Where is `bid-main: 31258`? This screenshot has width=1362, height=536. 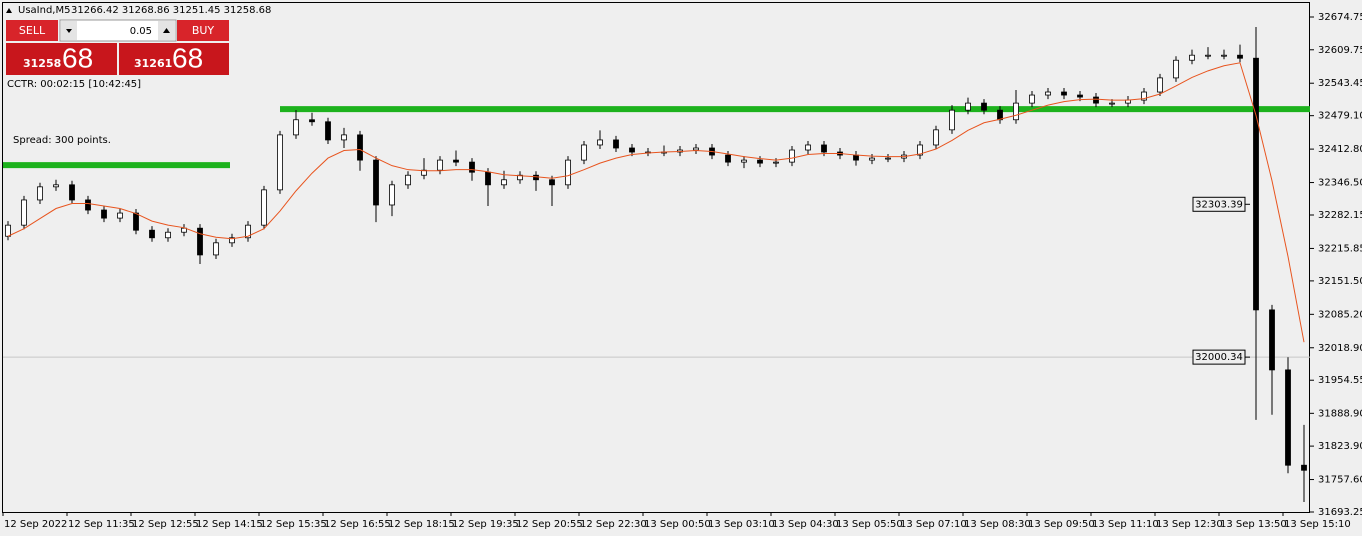 bid-main: 31258 is located at coordinates (42, 63).